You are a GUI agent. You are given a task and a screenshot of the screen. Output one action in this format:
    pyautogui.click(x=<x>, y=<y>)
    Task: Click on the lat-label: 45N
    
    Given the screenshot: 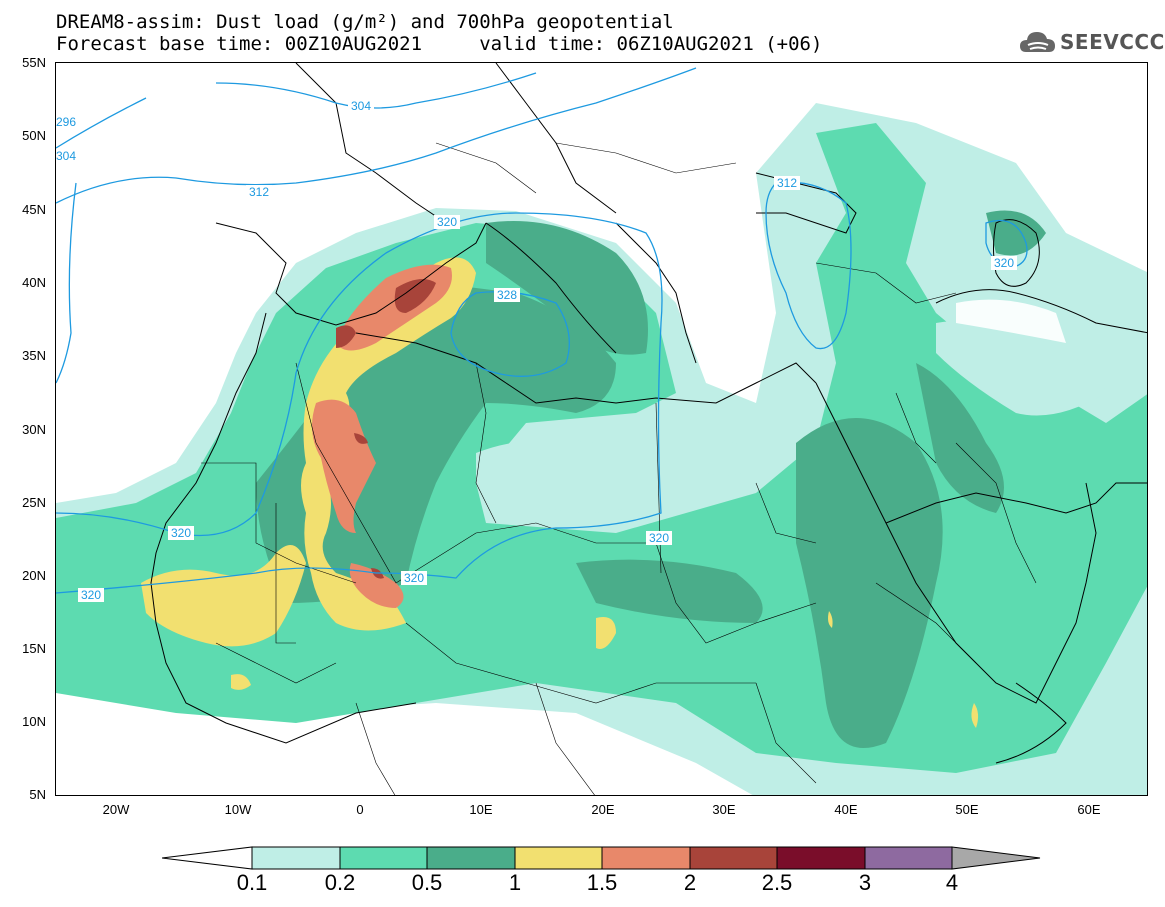 What is the action you would take?
    pyautogui.click(x=34, y=209)
    